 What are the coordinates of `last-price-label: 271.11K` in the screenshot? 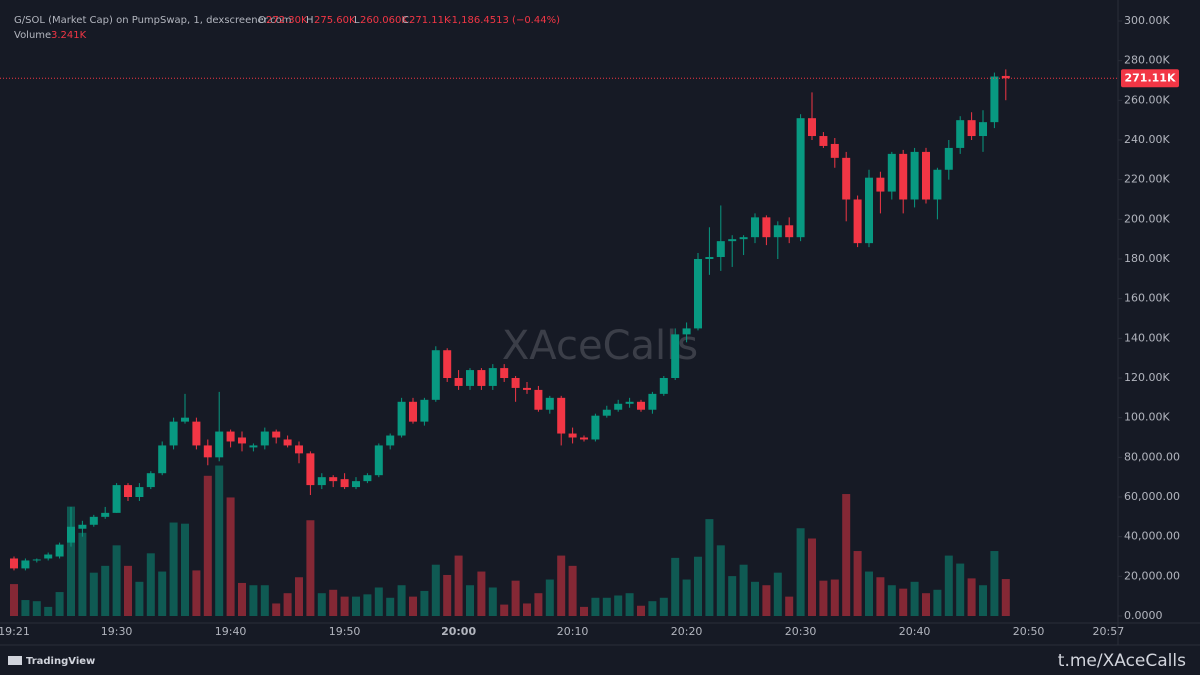 It's located at (1150, 77).